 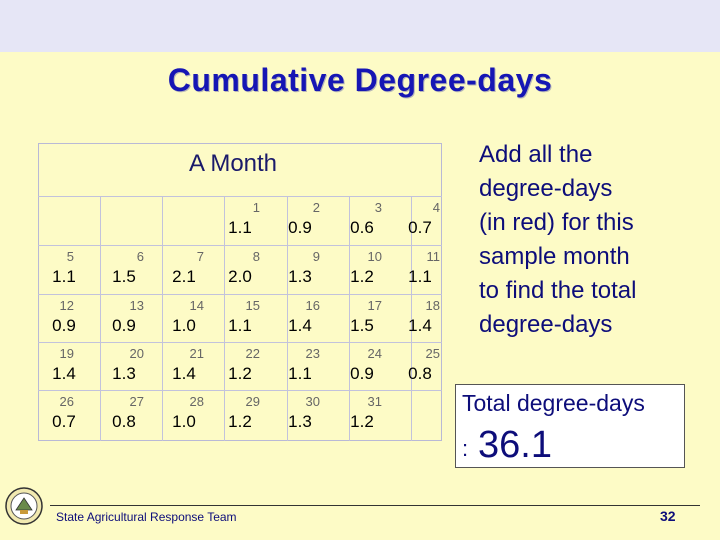 I want to click on calendar-day-number: 2, so click(x=316, y=207).